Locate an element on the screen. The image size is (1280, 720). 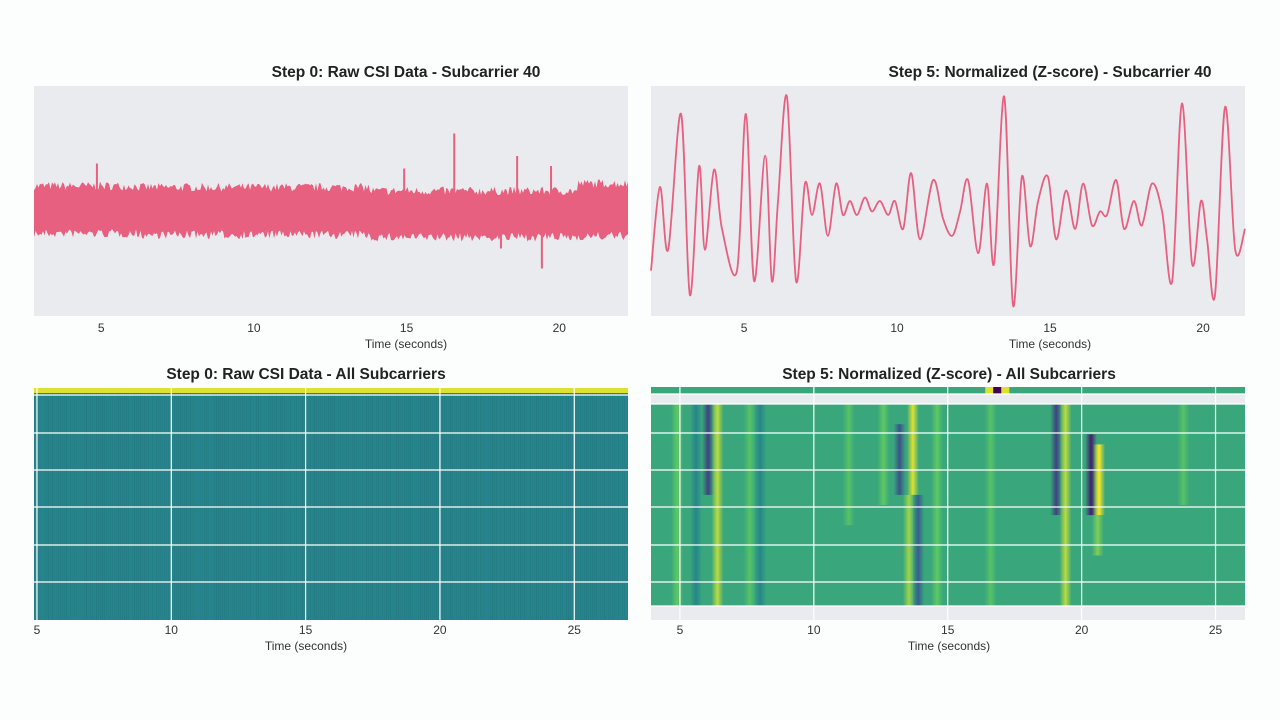
zscore-line is located at coordinates (948, 201).